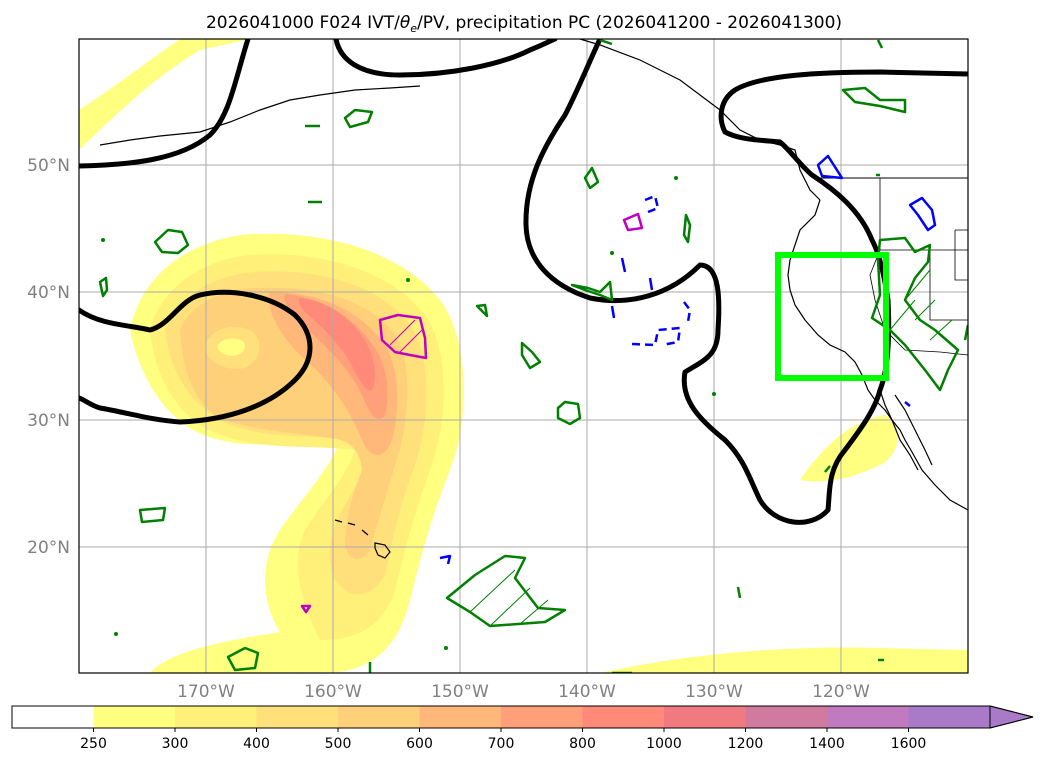  What do you see at coordinates (664, 744) in the screenshot?
I see `colorbar-label: 1000` at bounding box center [664, 744].